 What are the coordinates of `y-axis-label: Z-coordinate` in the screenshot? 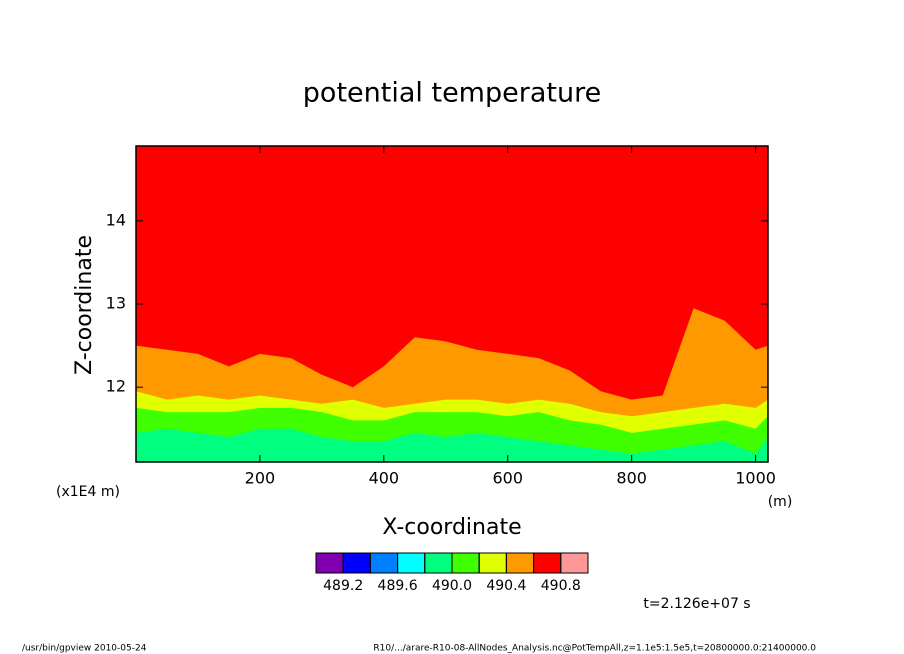 It's located at (84, 305).